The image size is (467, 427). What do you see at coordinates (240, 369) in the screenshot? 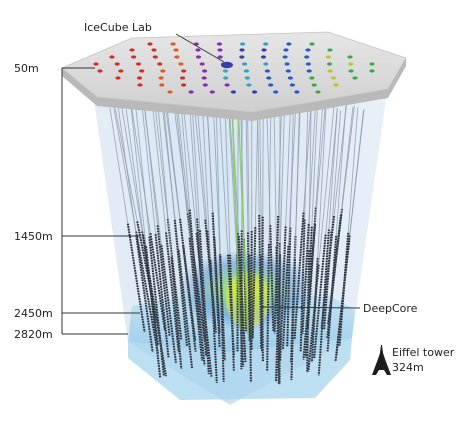
I see `bedrock-front-face` at bounding box center [240, 369].